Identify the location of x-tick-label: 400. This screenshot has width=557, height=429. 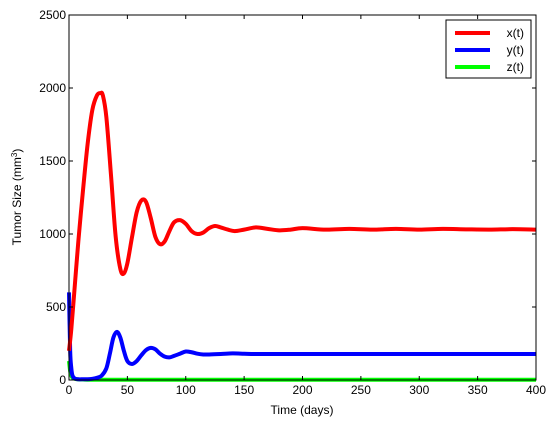
(536, 390).